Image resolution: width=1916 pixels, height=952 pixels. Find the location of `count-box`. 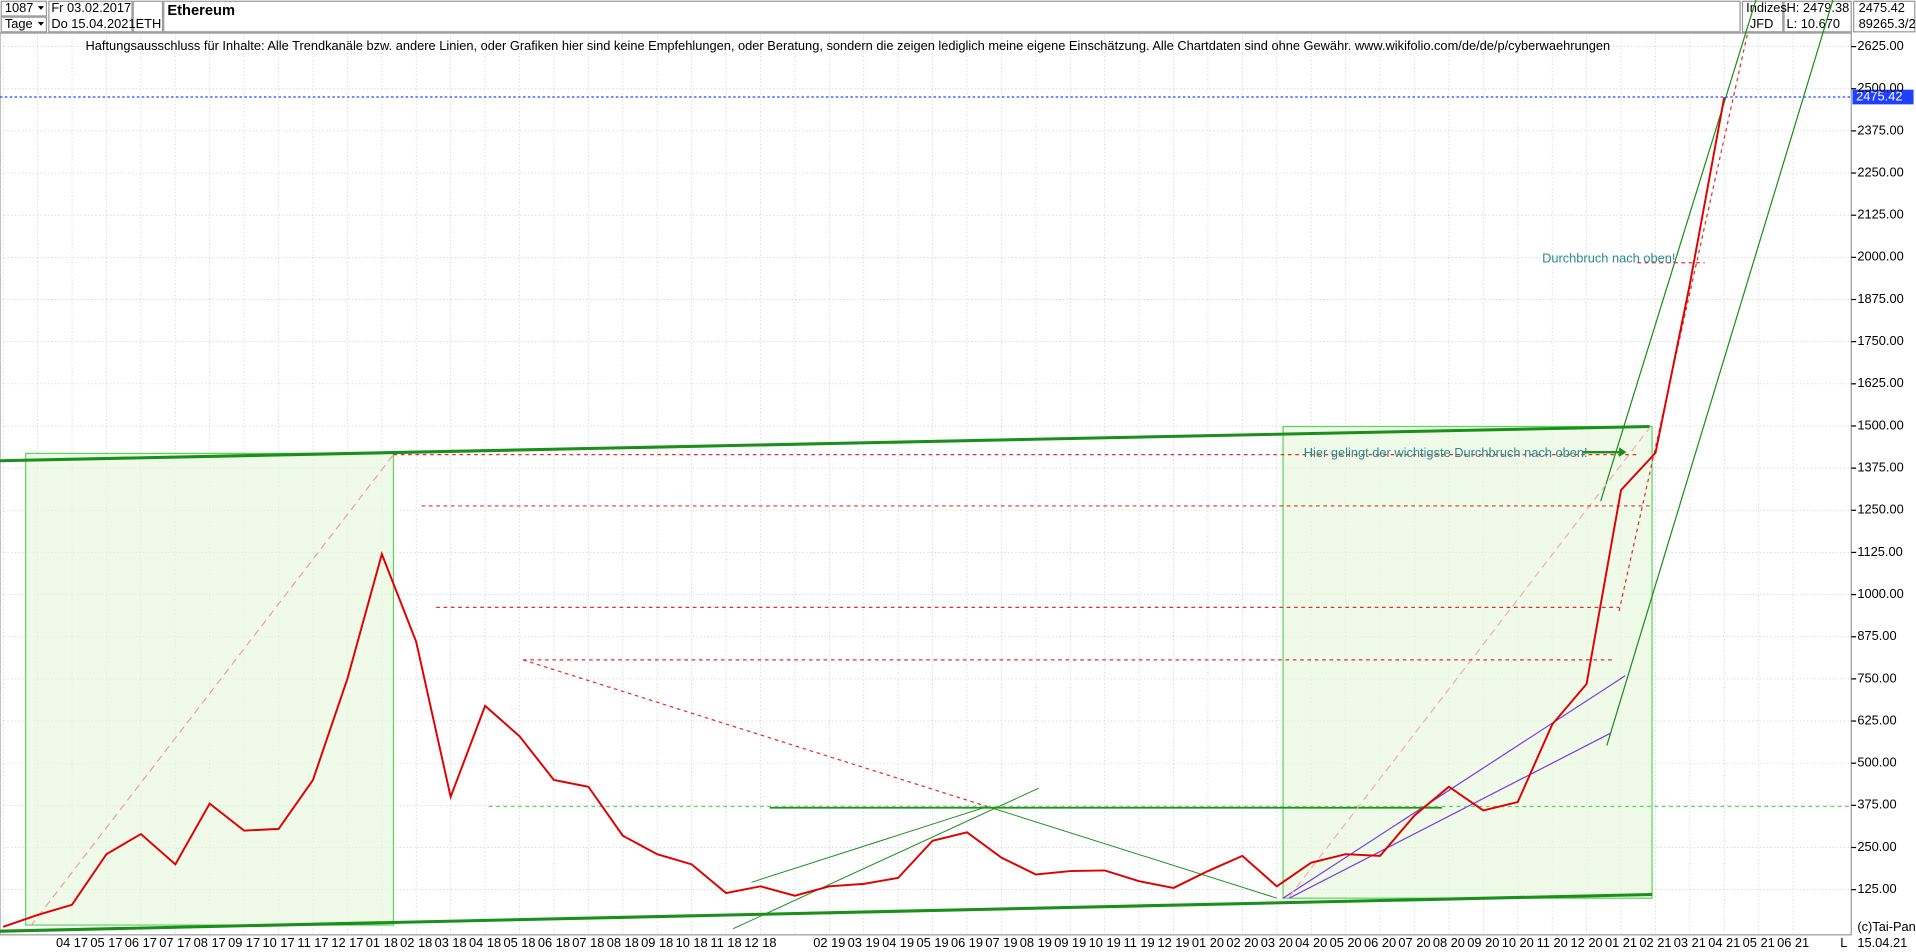

count-box is located at coordinates (24, 8).